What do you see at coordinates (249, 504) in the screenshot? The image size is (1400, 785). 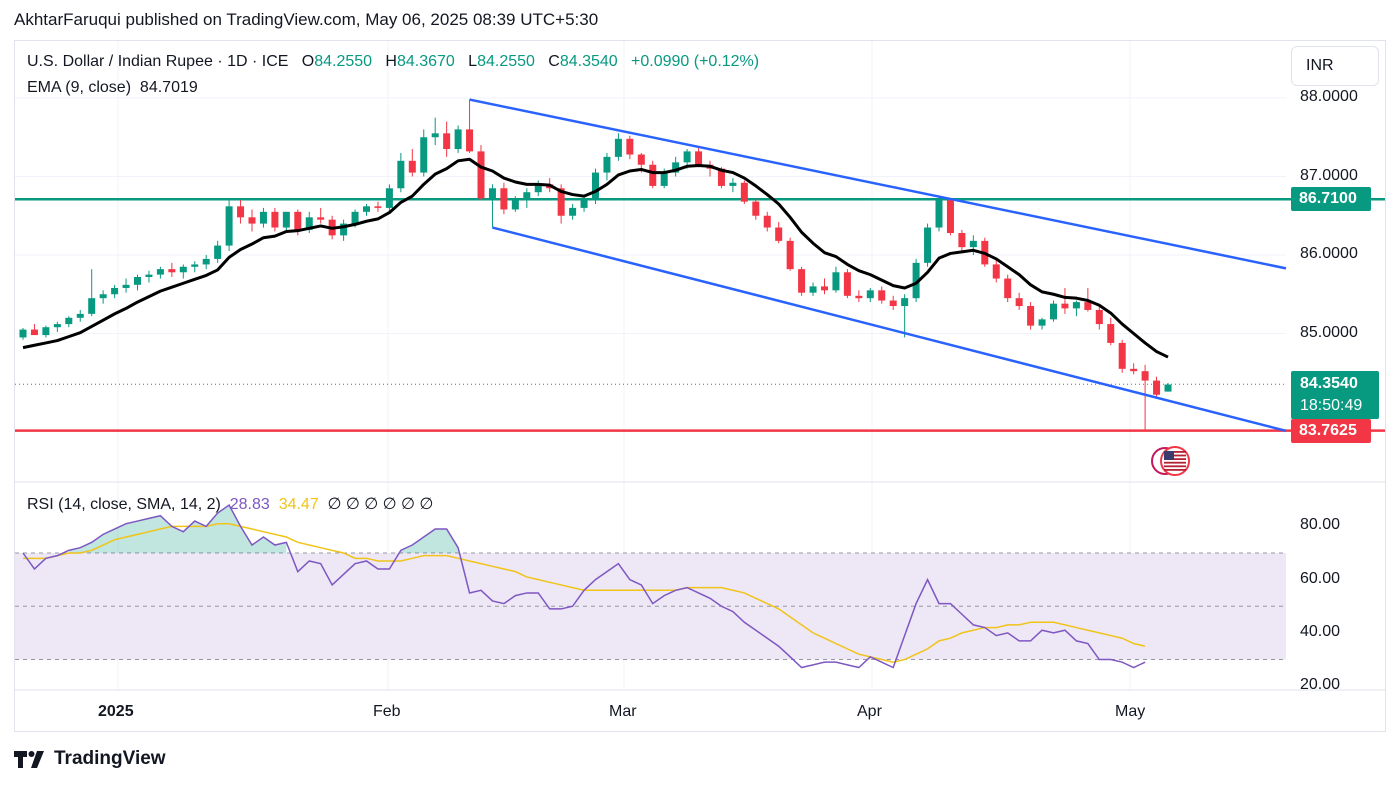 I see `rsi-value: 28.83` at bounding box center [249, 504].